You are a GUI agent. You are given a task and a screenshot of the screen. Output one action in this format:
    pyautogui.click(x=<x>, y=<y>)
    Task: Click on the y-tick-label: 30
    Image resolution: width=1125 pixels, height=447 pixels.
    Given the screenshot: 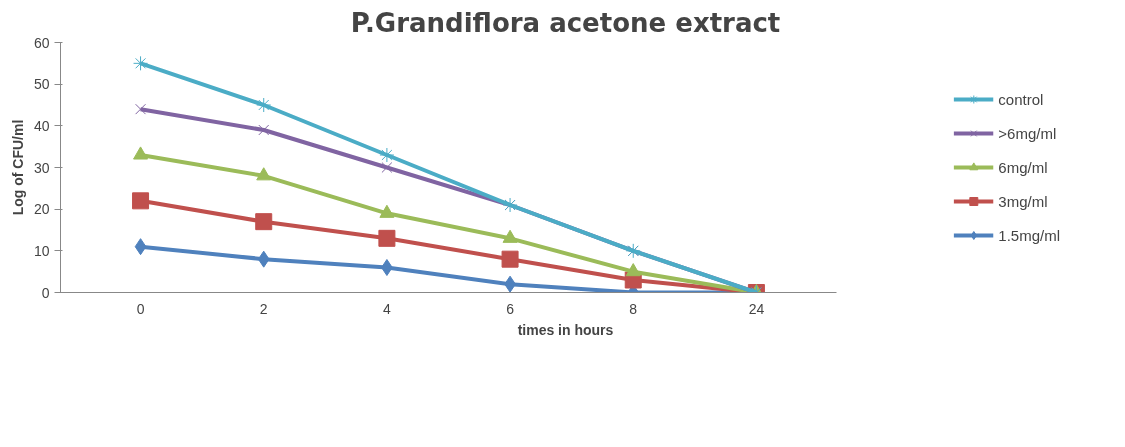 What is the action you would take?
    pyautogui.click(x=41, y=167)
    